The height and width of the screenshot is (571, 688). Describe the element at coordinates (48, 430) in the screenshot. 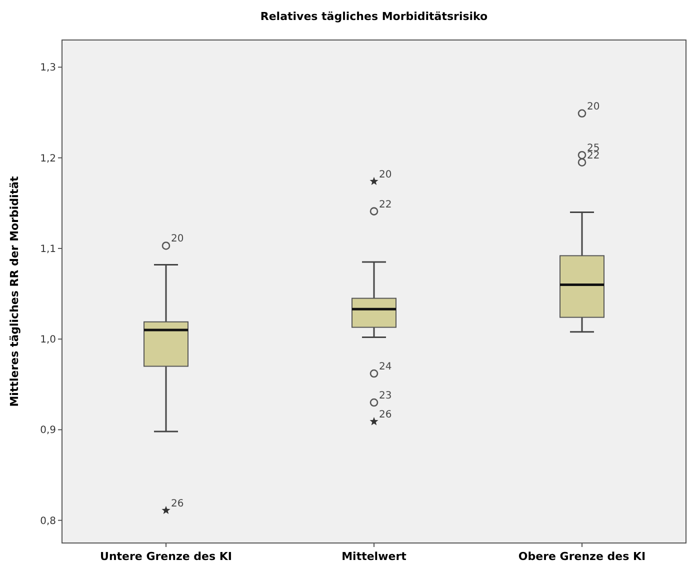

I see `y-tick-label: 0,9` at that location.